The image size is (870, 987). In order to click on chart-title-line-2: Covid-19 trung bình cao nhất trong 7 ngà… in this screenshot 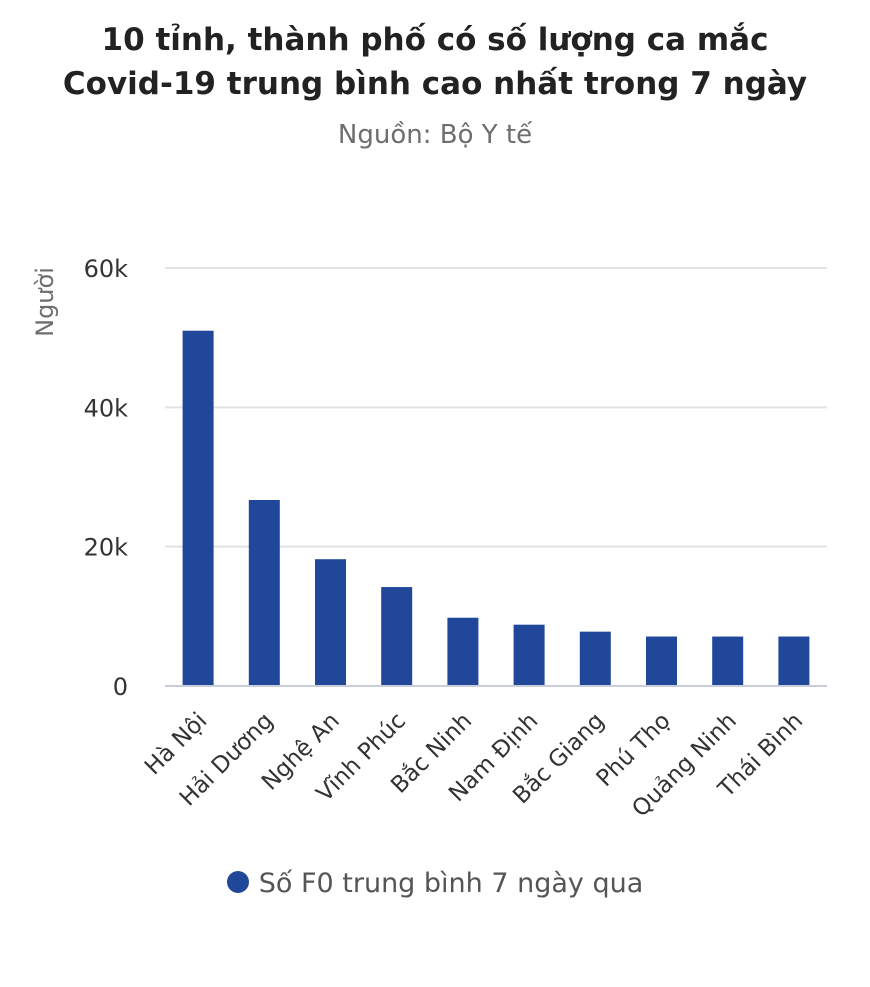, I will do `click(435, 84)`.